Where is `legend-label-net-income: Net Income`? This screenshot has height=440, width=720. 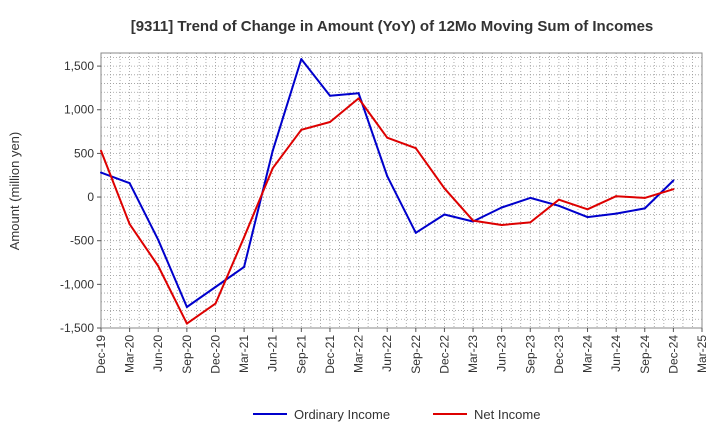
legend-label-net-income: Net Income is located at coordinates (507, 414).